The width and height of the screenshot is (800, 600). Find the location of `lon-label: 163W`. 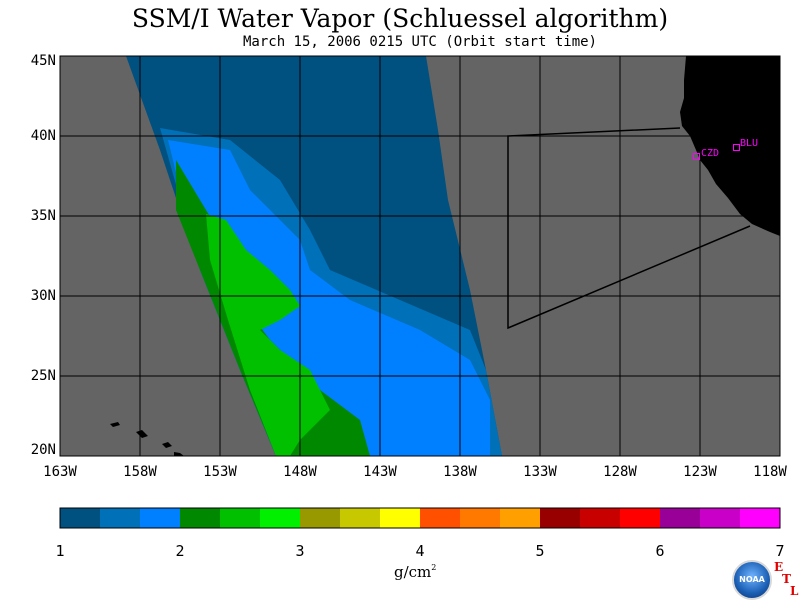

lon-label: 163W is located at coordinates (60, 472).